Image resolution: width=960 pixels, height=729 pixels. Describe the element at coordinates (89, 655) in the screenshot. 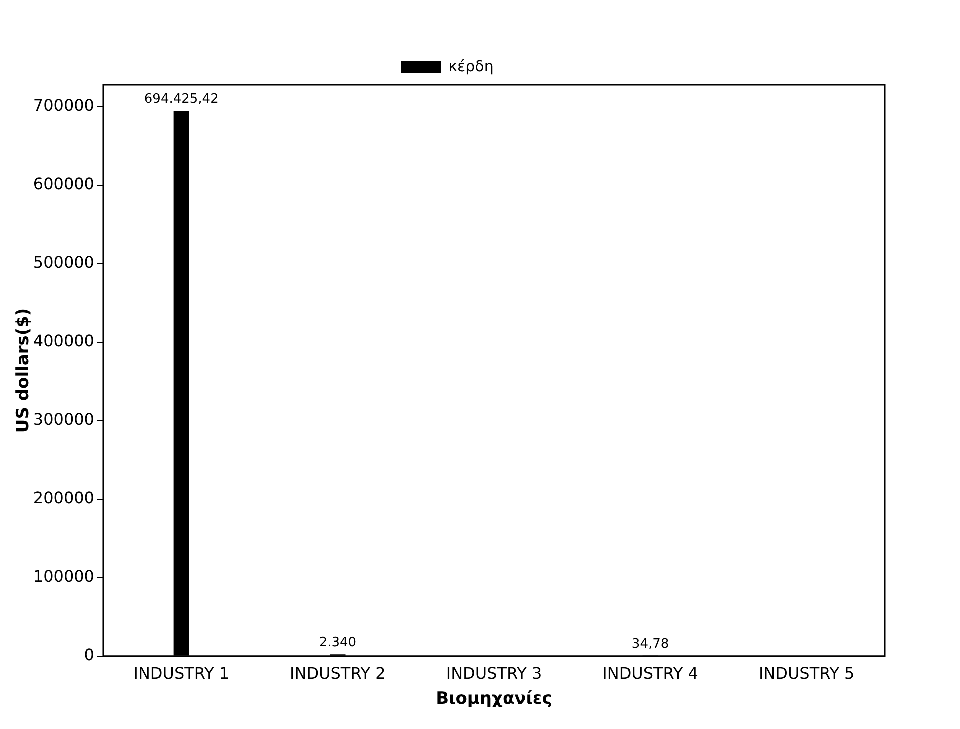

I see `y-tick-label: 0` at that location.